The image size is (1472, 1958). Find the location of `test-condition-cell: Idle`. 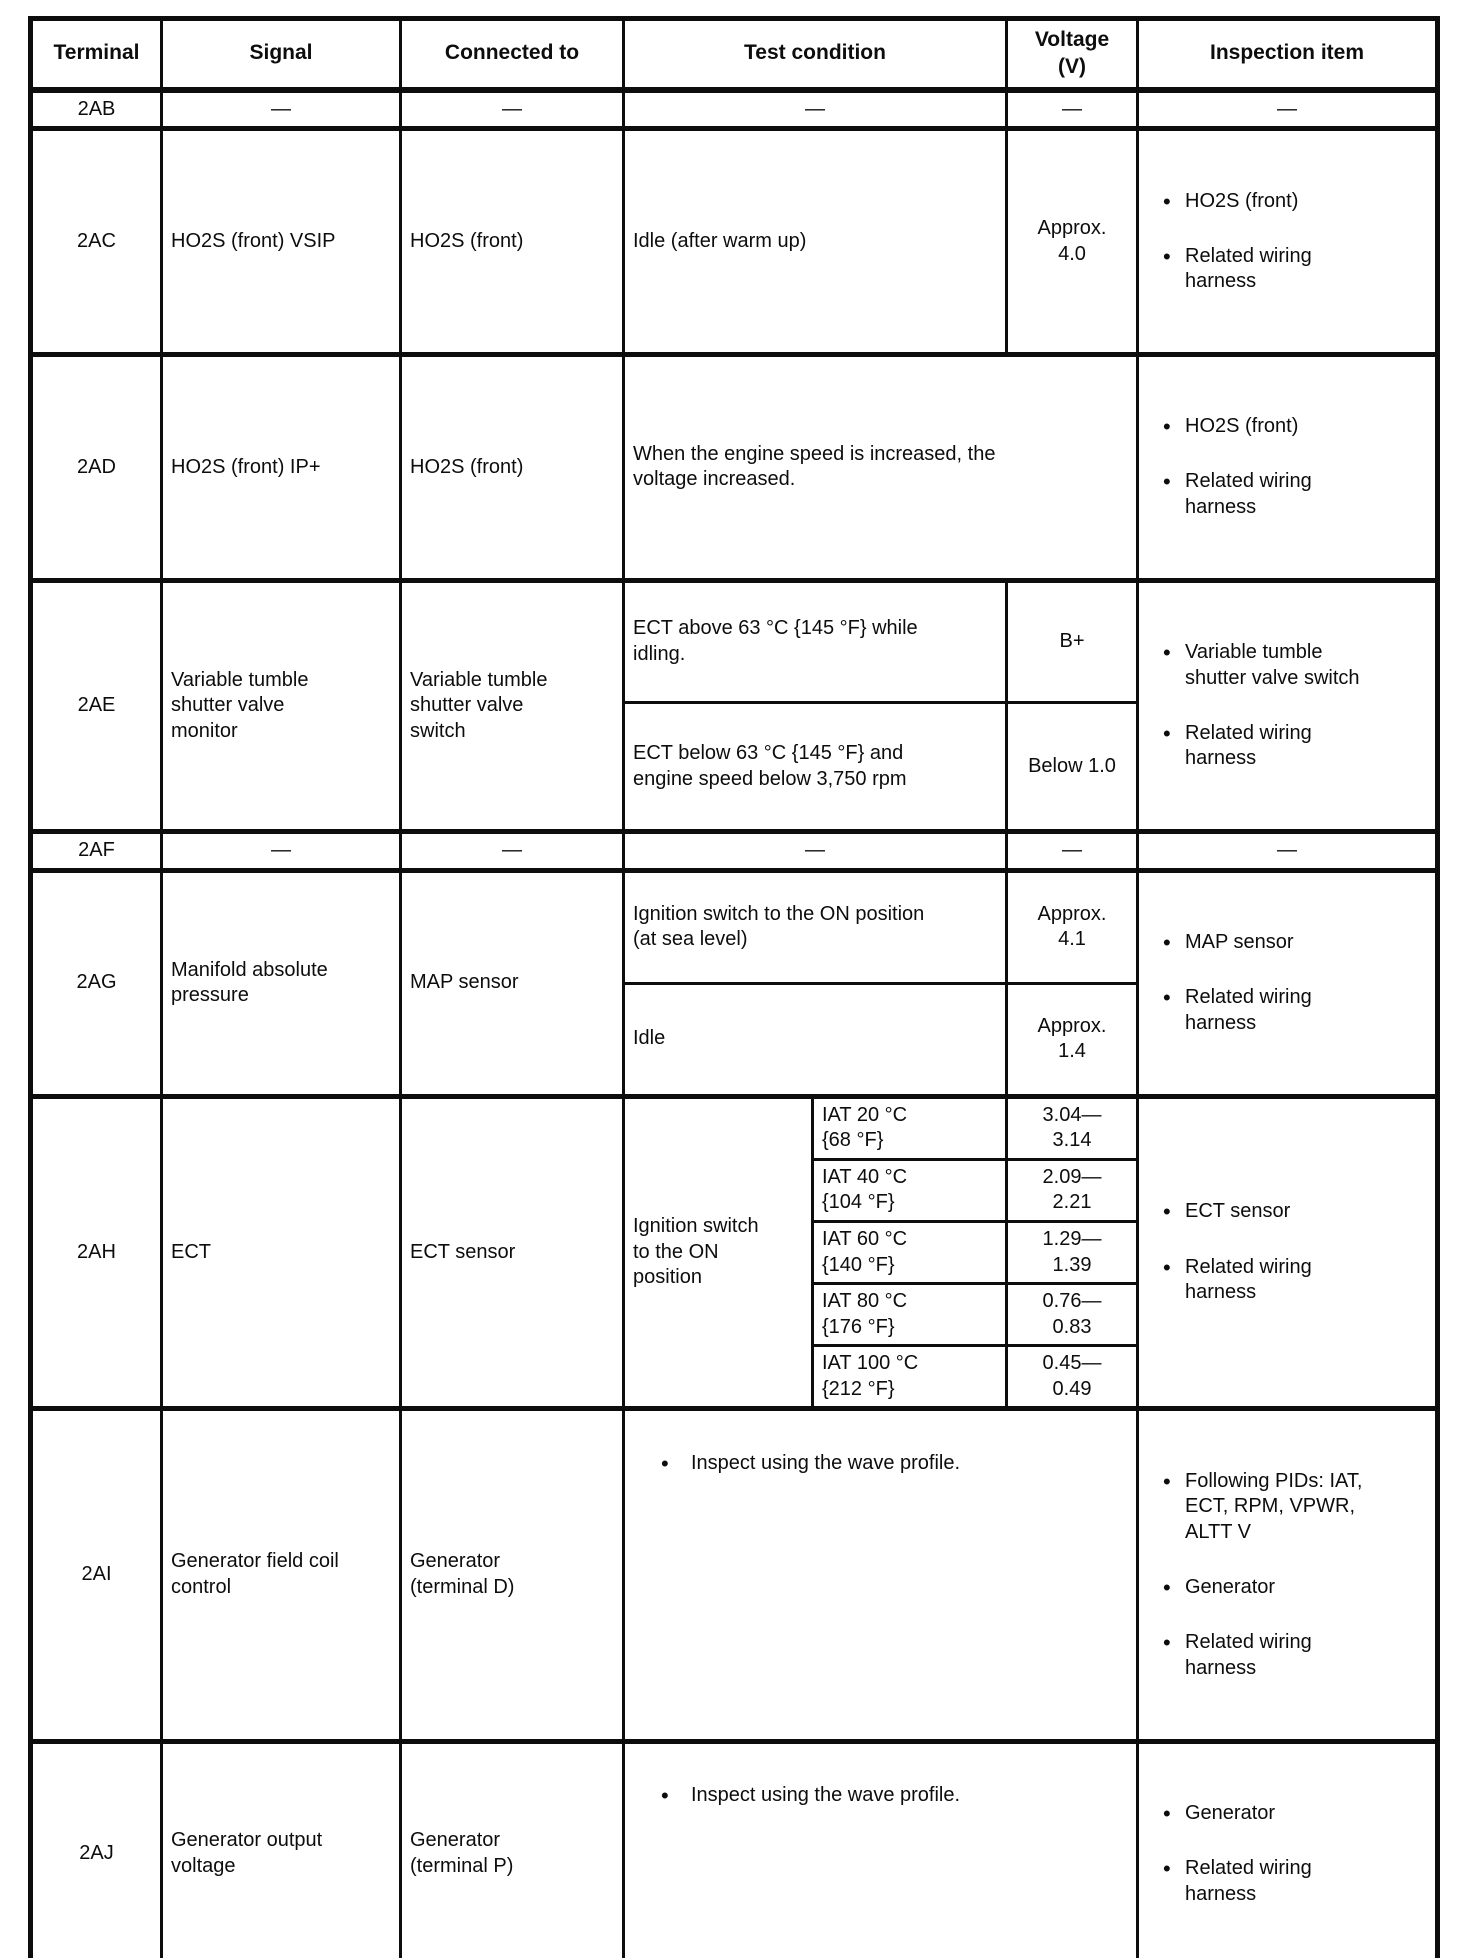

test-condition-cell: Idle is located at coordinates (815, 1039).